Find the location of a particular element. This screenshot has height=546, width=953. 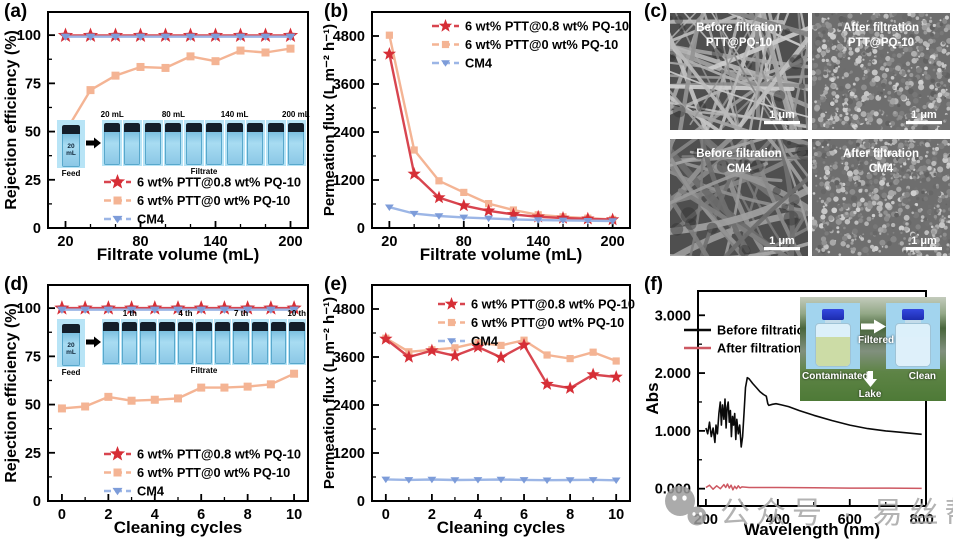

right-arrow-icon is located at coordinates (873, 326).